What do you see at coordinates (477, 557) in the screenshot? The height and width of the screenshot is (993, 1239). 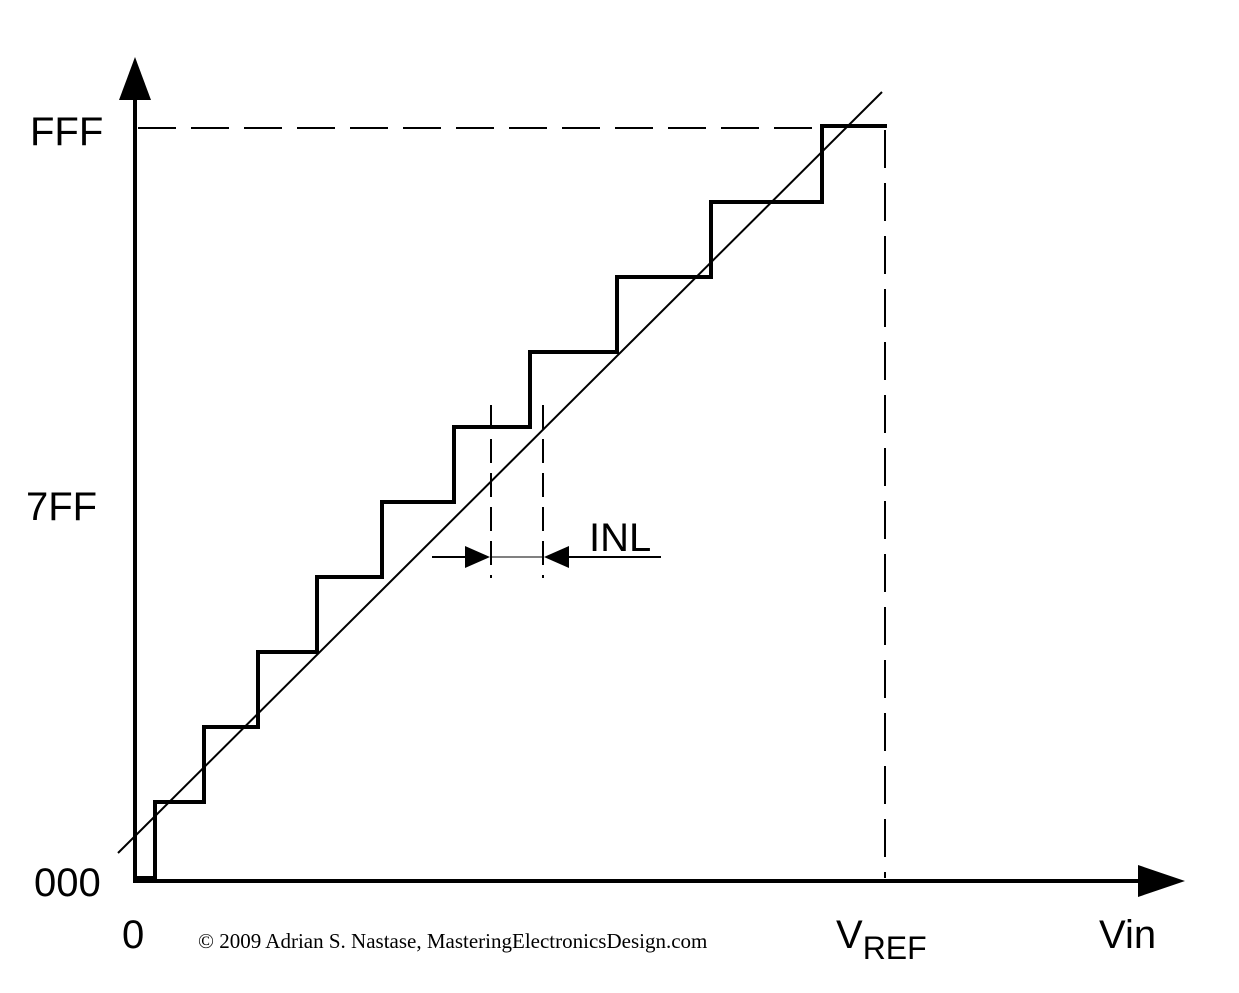 I see `inl-left-arrow-head` at bounding box center [477, 557].